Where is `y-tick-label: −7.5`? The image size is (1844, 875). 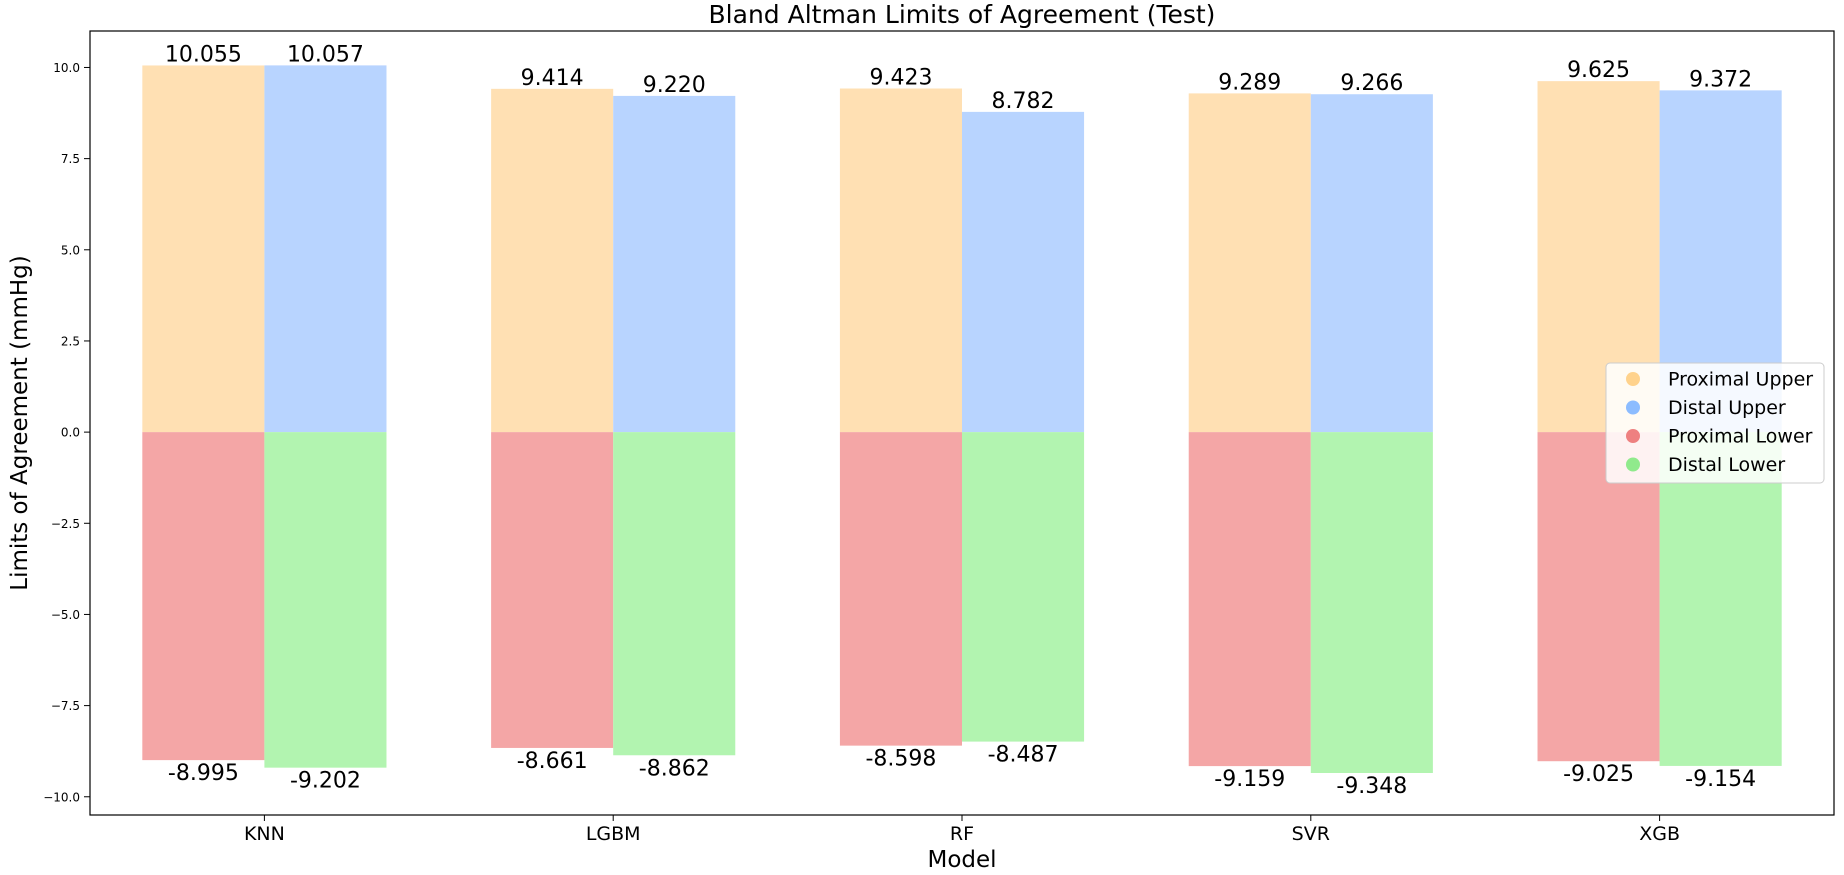
y-tick-label: −7.5 is located at coordinates (65, 706).